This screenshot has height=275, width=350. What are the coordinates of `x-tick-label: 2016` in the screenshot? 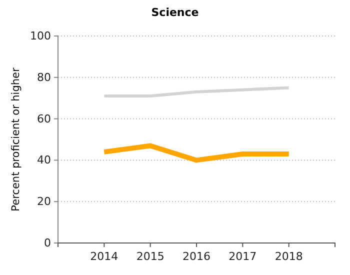 It's located at (196, 256).